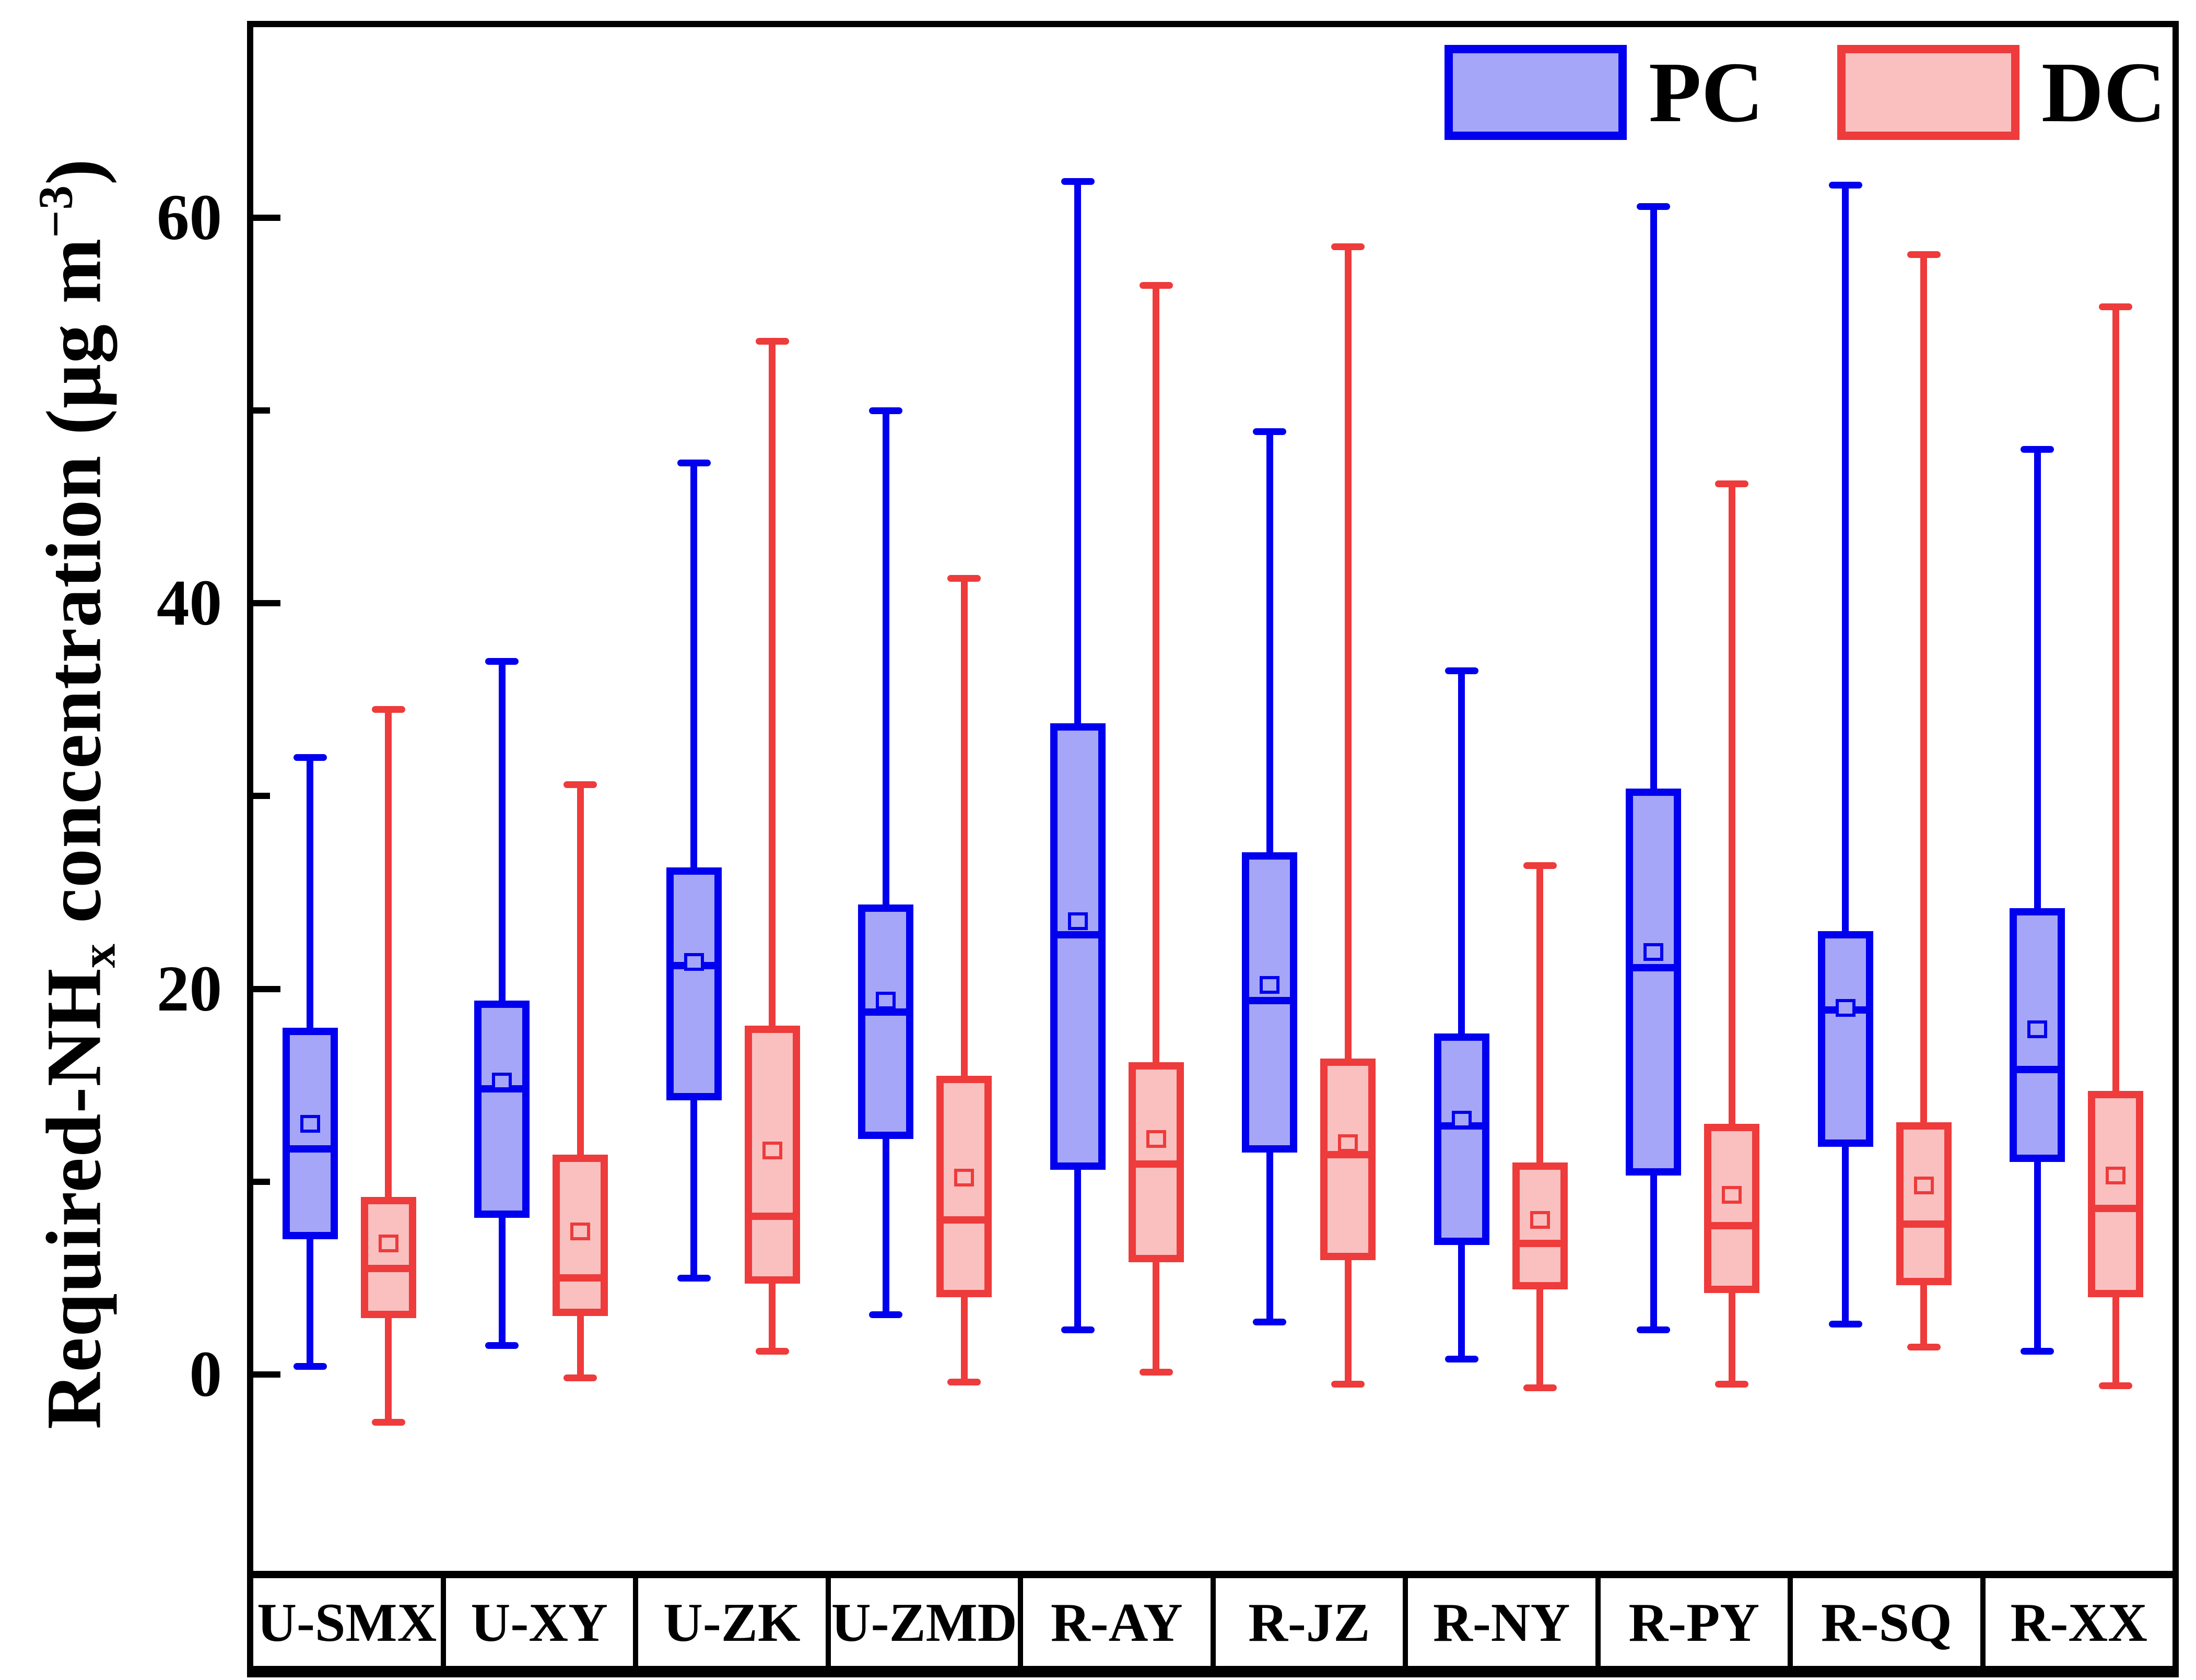  Describe the element at coordinates (1156, 1372) in the screenshot. I see `dc-lower-cap-R-AY` at that location.